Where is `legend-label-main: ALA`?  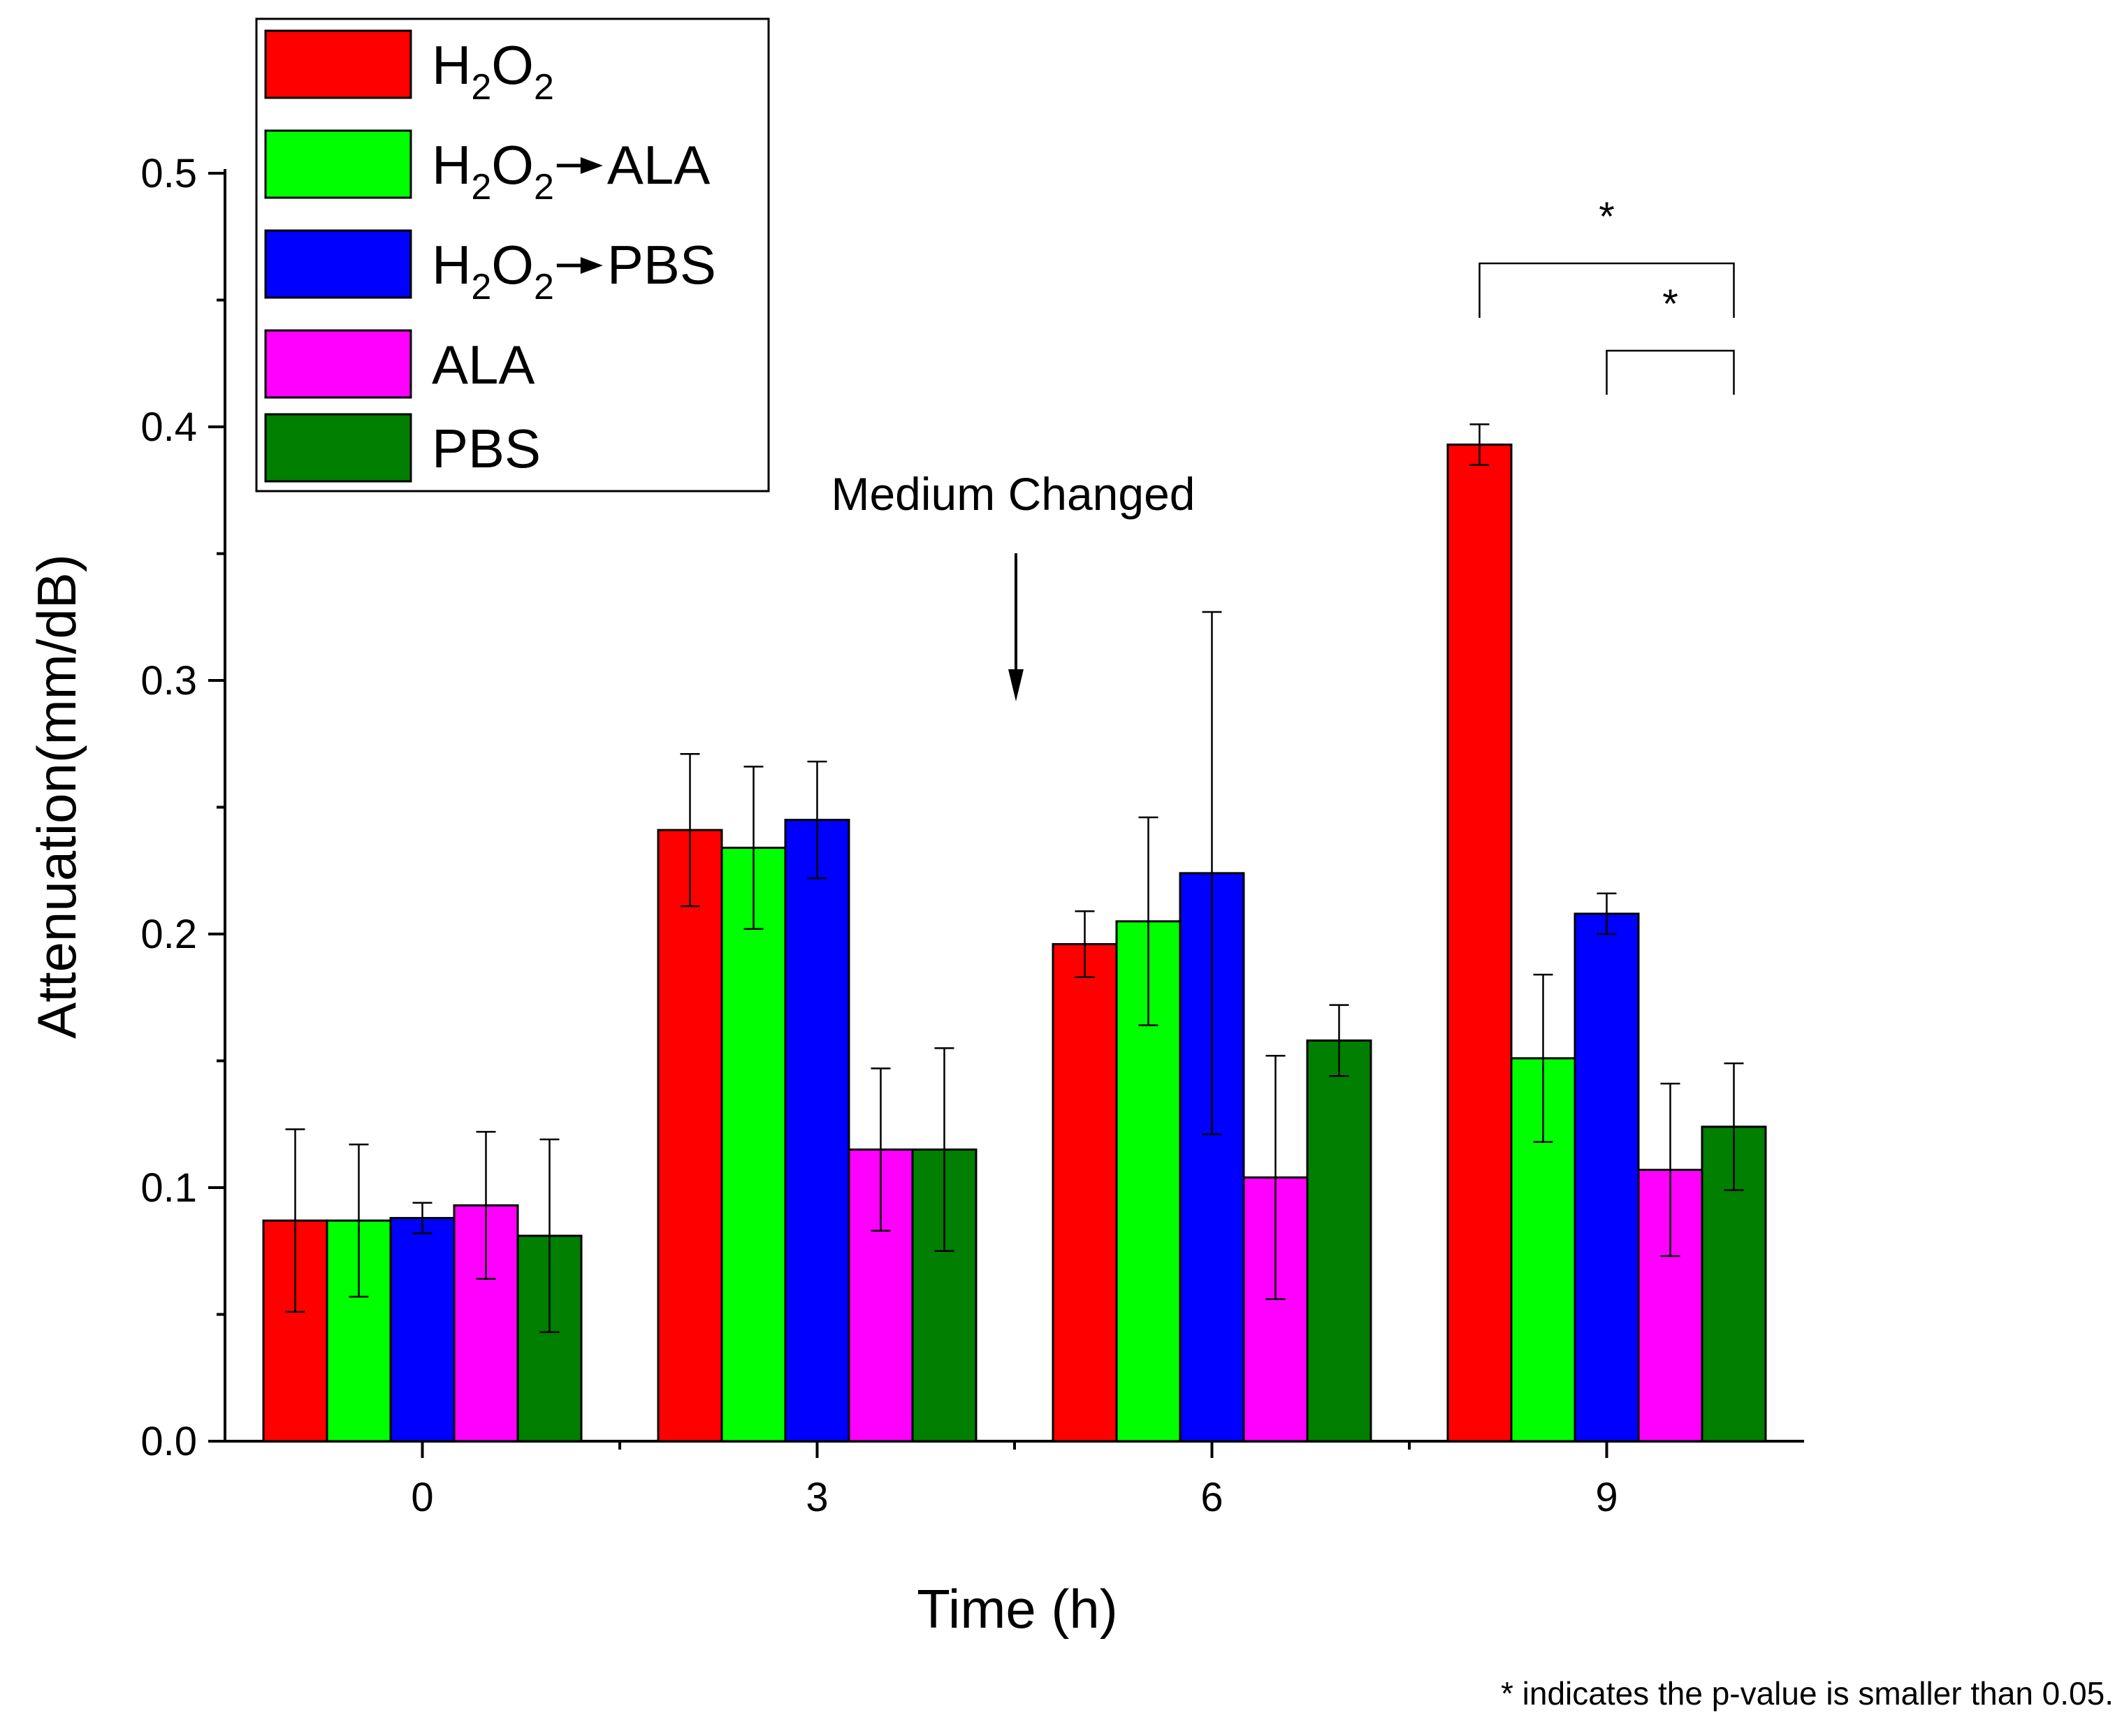
legend-label-main: ALA is located at coordinates (484, 364).